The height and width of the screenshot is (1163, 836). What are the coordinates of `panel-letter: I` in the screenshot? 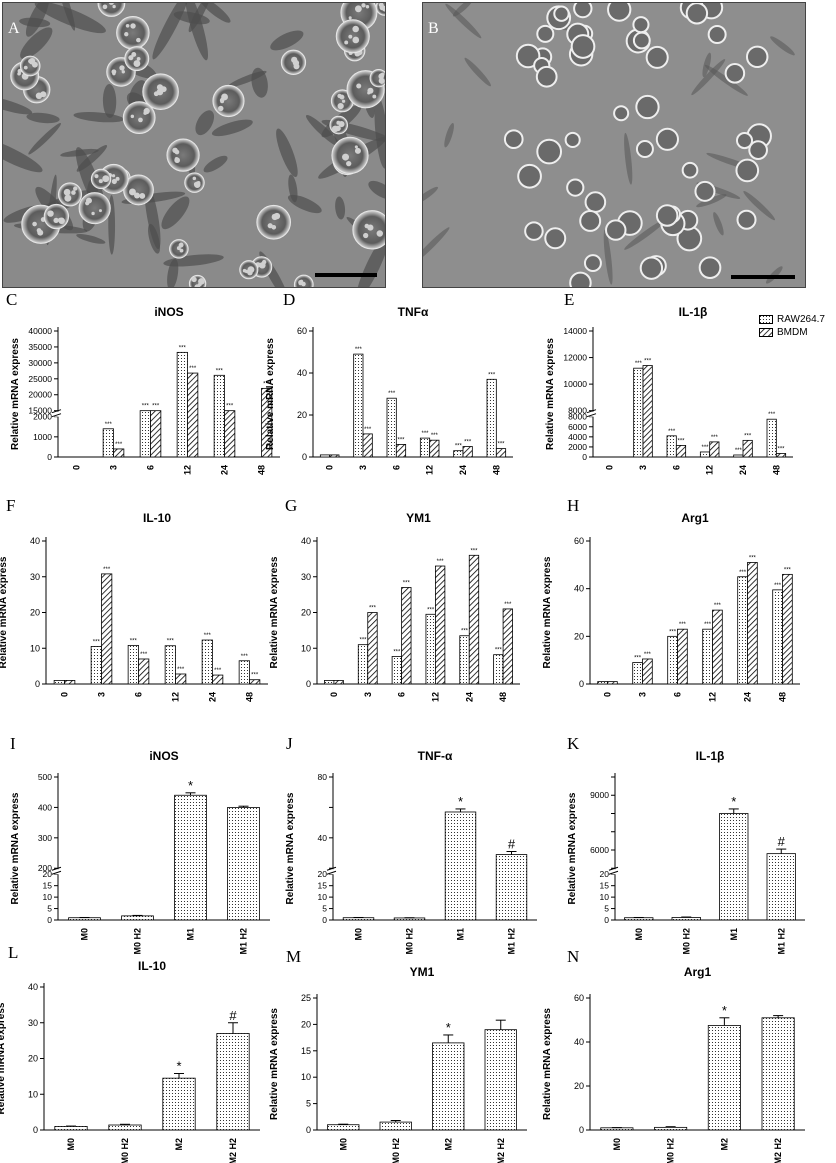 It's located at (13, 743).